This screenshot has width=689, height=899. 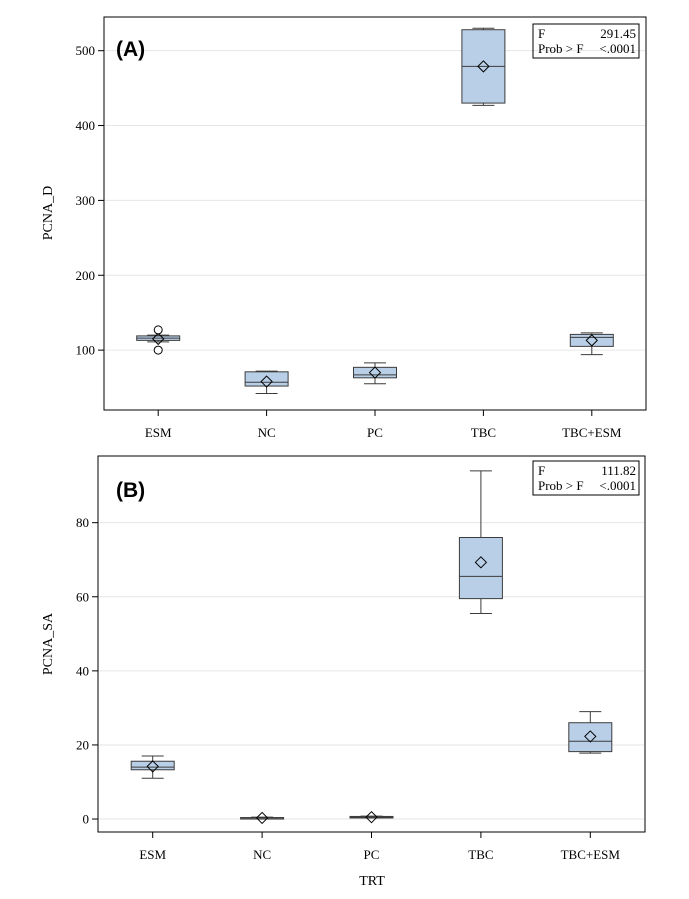 I want to click on panel-b-x-axis-title: TRT, so click(x=372, y=881).